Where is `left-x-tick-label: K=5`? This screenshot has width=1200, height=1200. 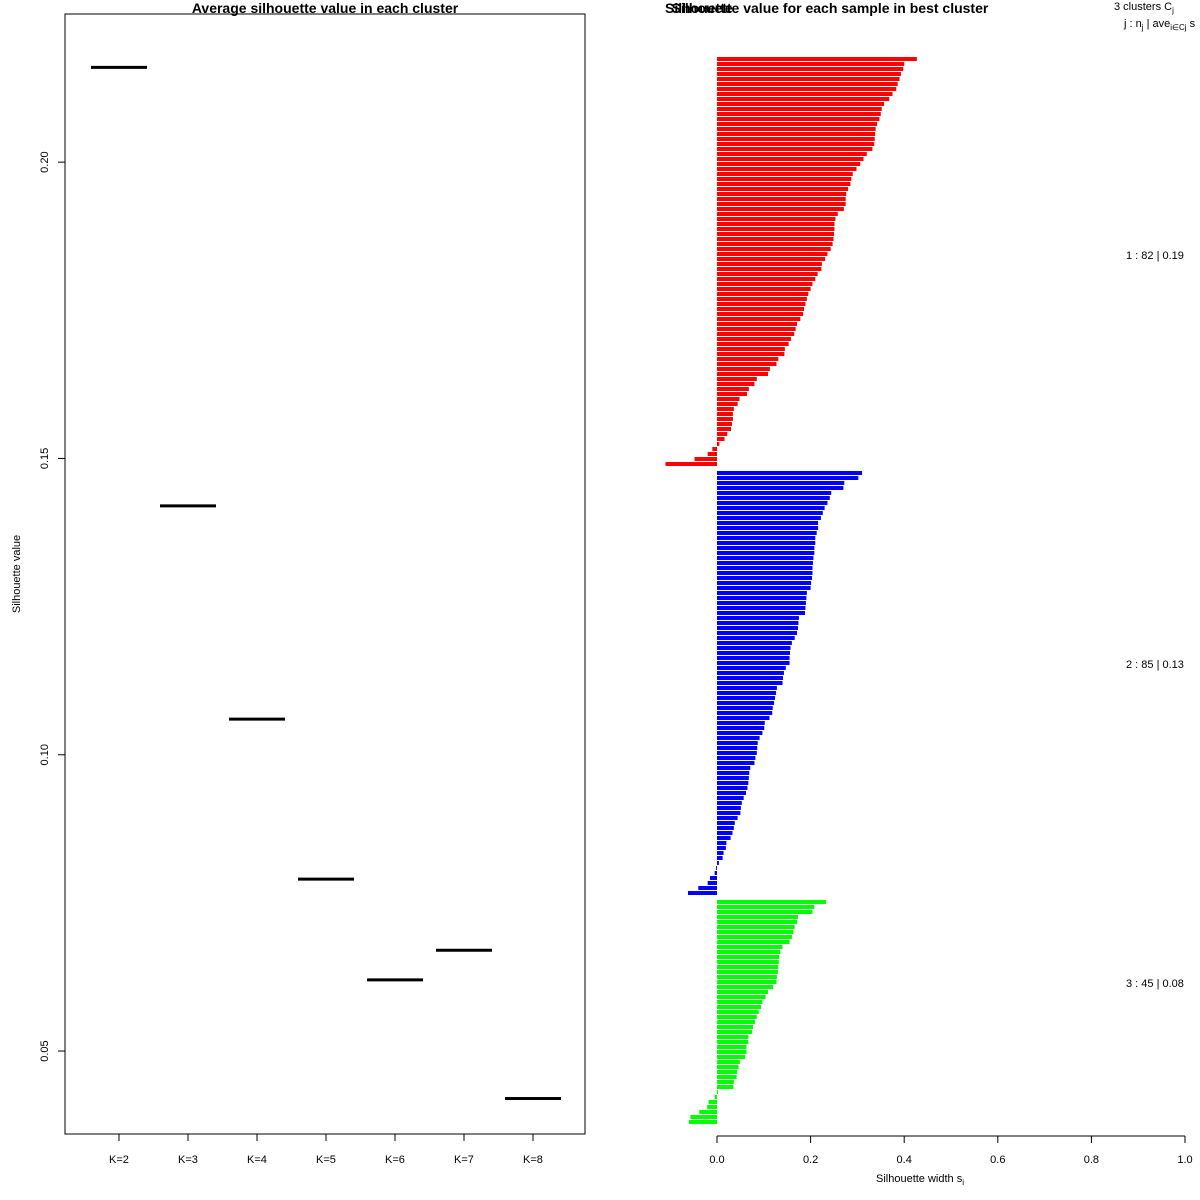
left-x-tick-label: K=5 is located at coordinates (326, 1160).